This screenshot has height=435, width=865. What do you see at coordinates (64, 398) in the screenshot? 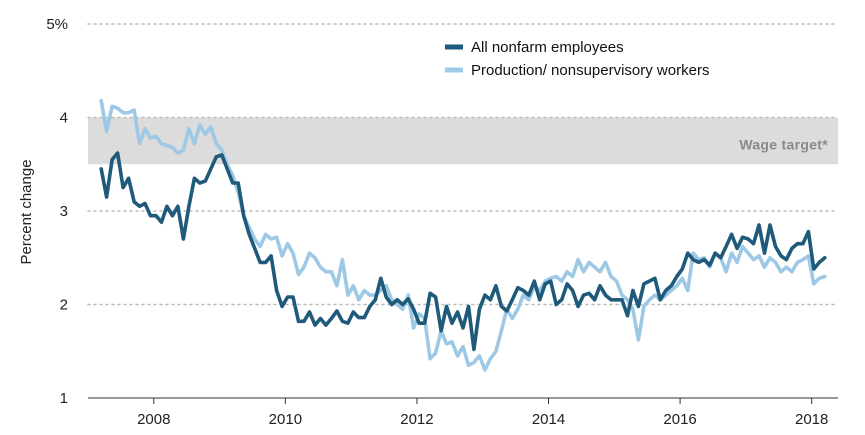
I see `y-tick-label: 1` at bounding box center [64, 398].